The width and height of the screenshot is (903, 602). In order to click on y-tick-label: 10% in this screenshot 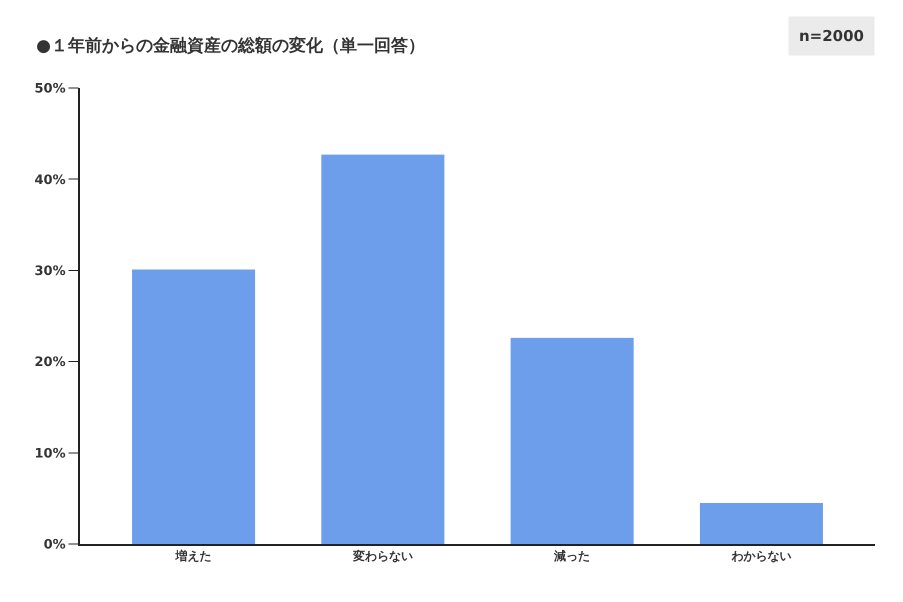, I will do `click(50, 454)`.